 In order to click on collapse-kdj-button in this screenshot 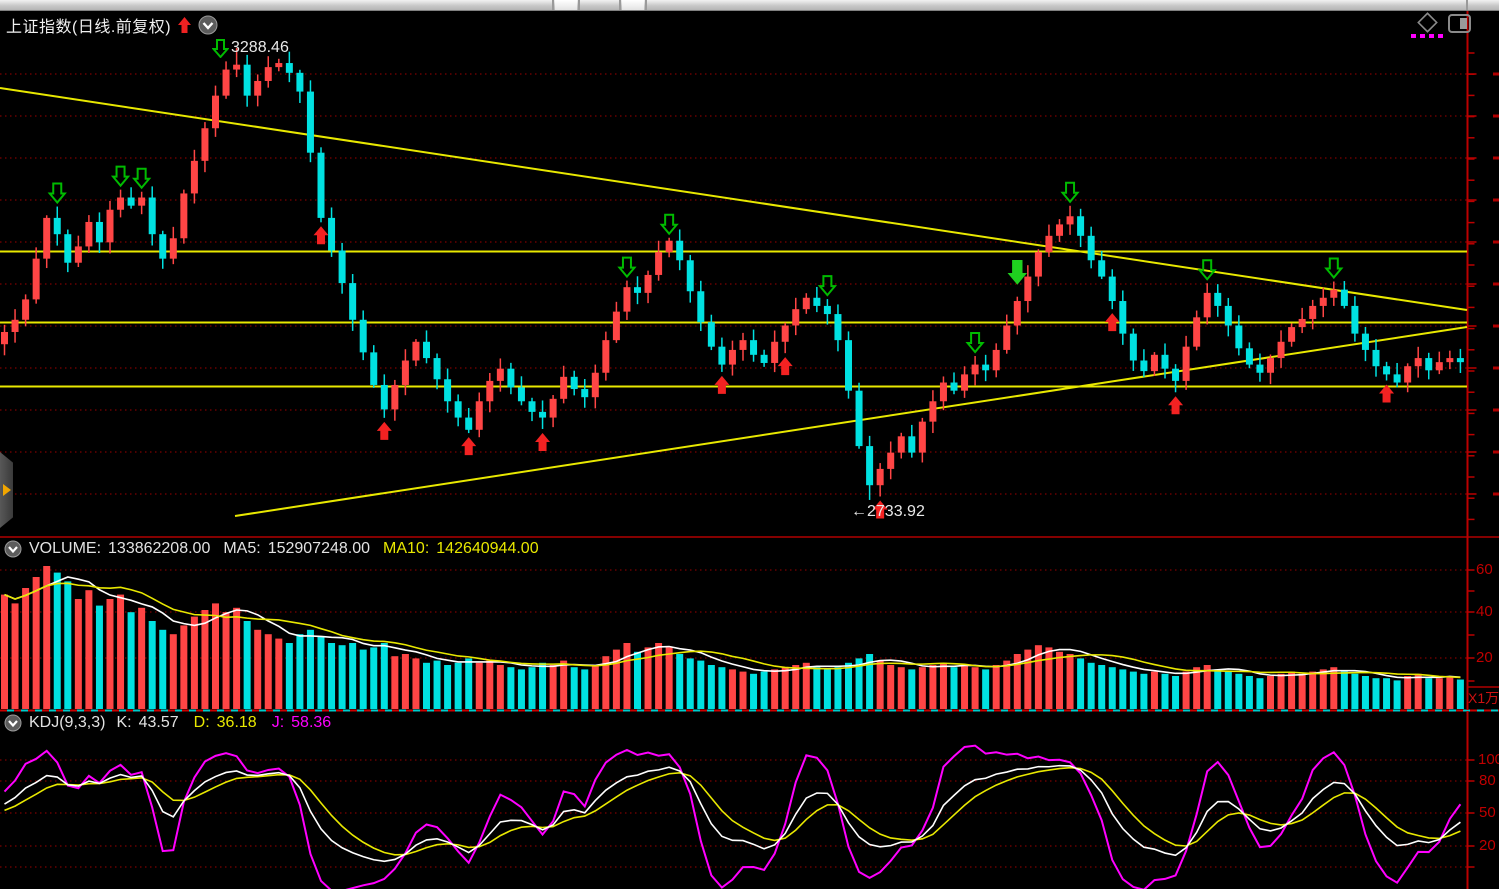, I will do `click(13, 723)`.